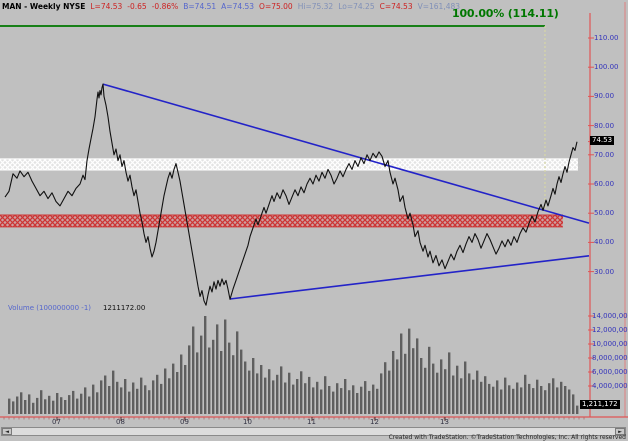 This screenshot has width=628, height=441. What do you see at coordinates (356, 6) in the screenshot?
I see `quote-field-7: Lo=74.25` at bounding box center [356, 6].